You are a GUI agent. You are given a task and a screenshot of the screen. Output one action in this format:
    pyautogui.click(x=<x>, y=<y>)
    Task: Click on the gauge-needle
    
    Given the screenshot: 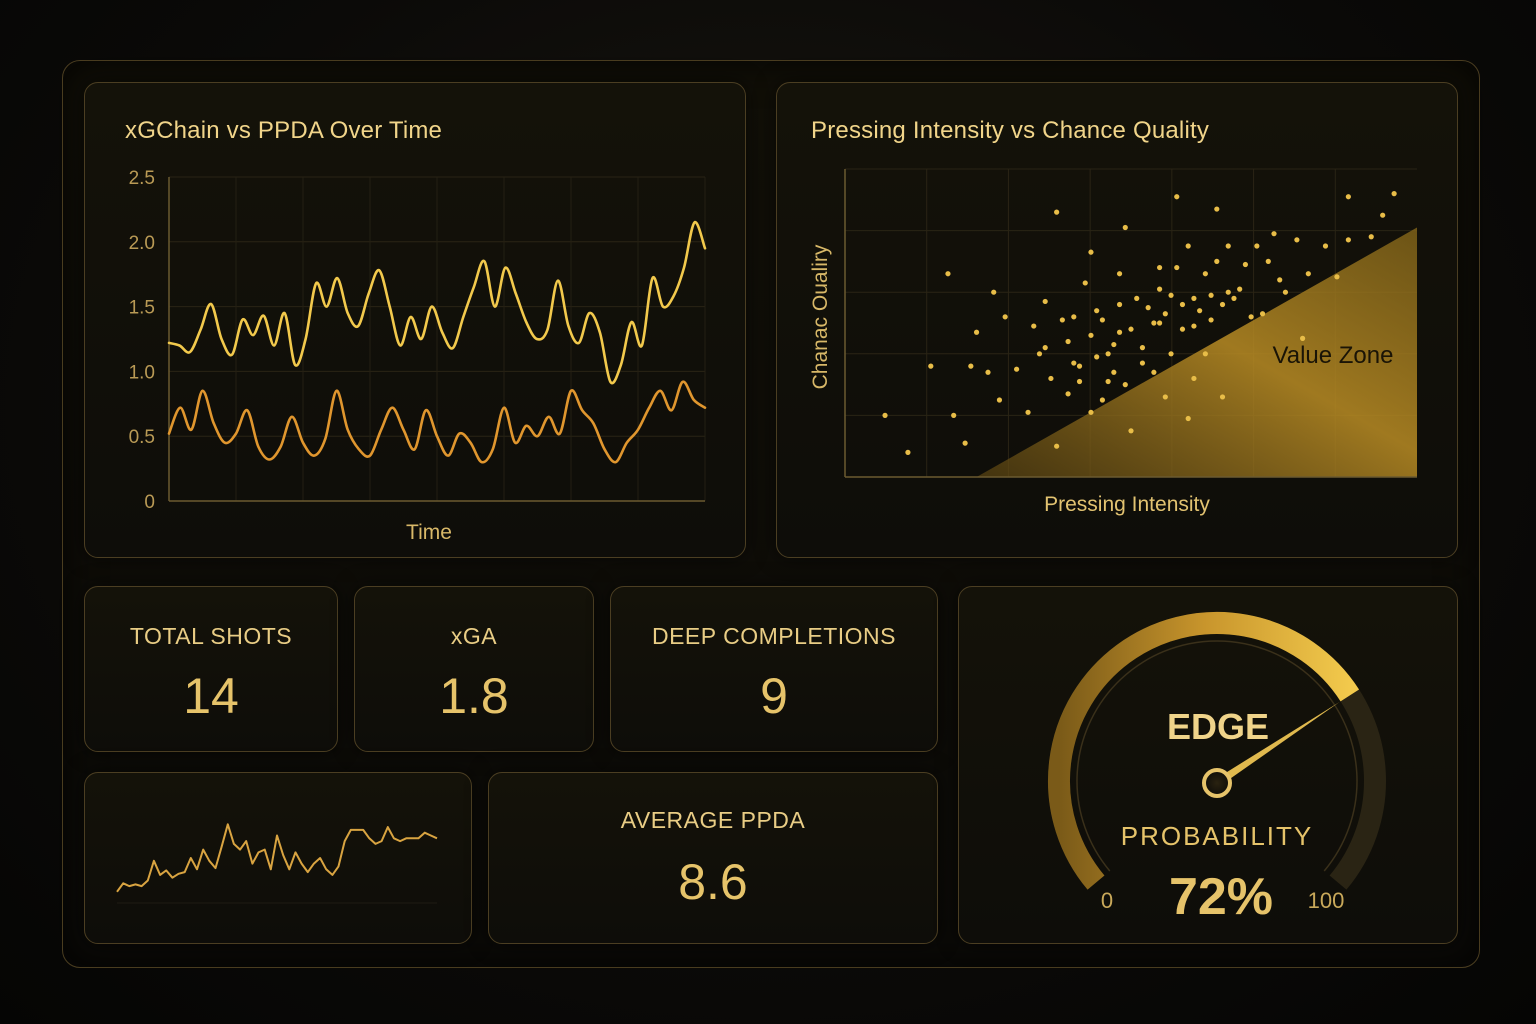 What is the action you would take?
    pyautogui.click(x=1277, y=744)
    